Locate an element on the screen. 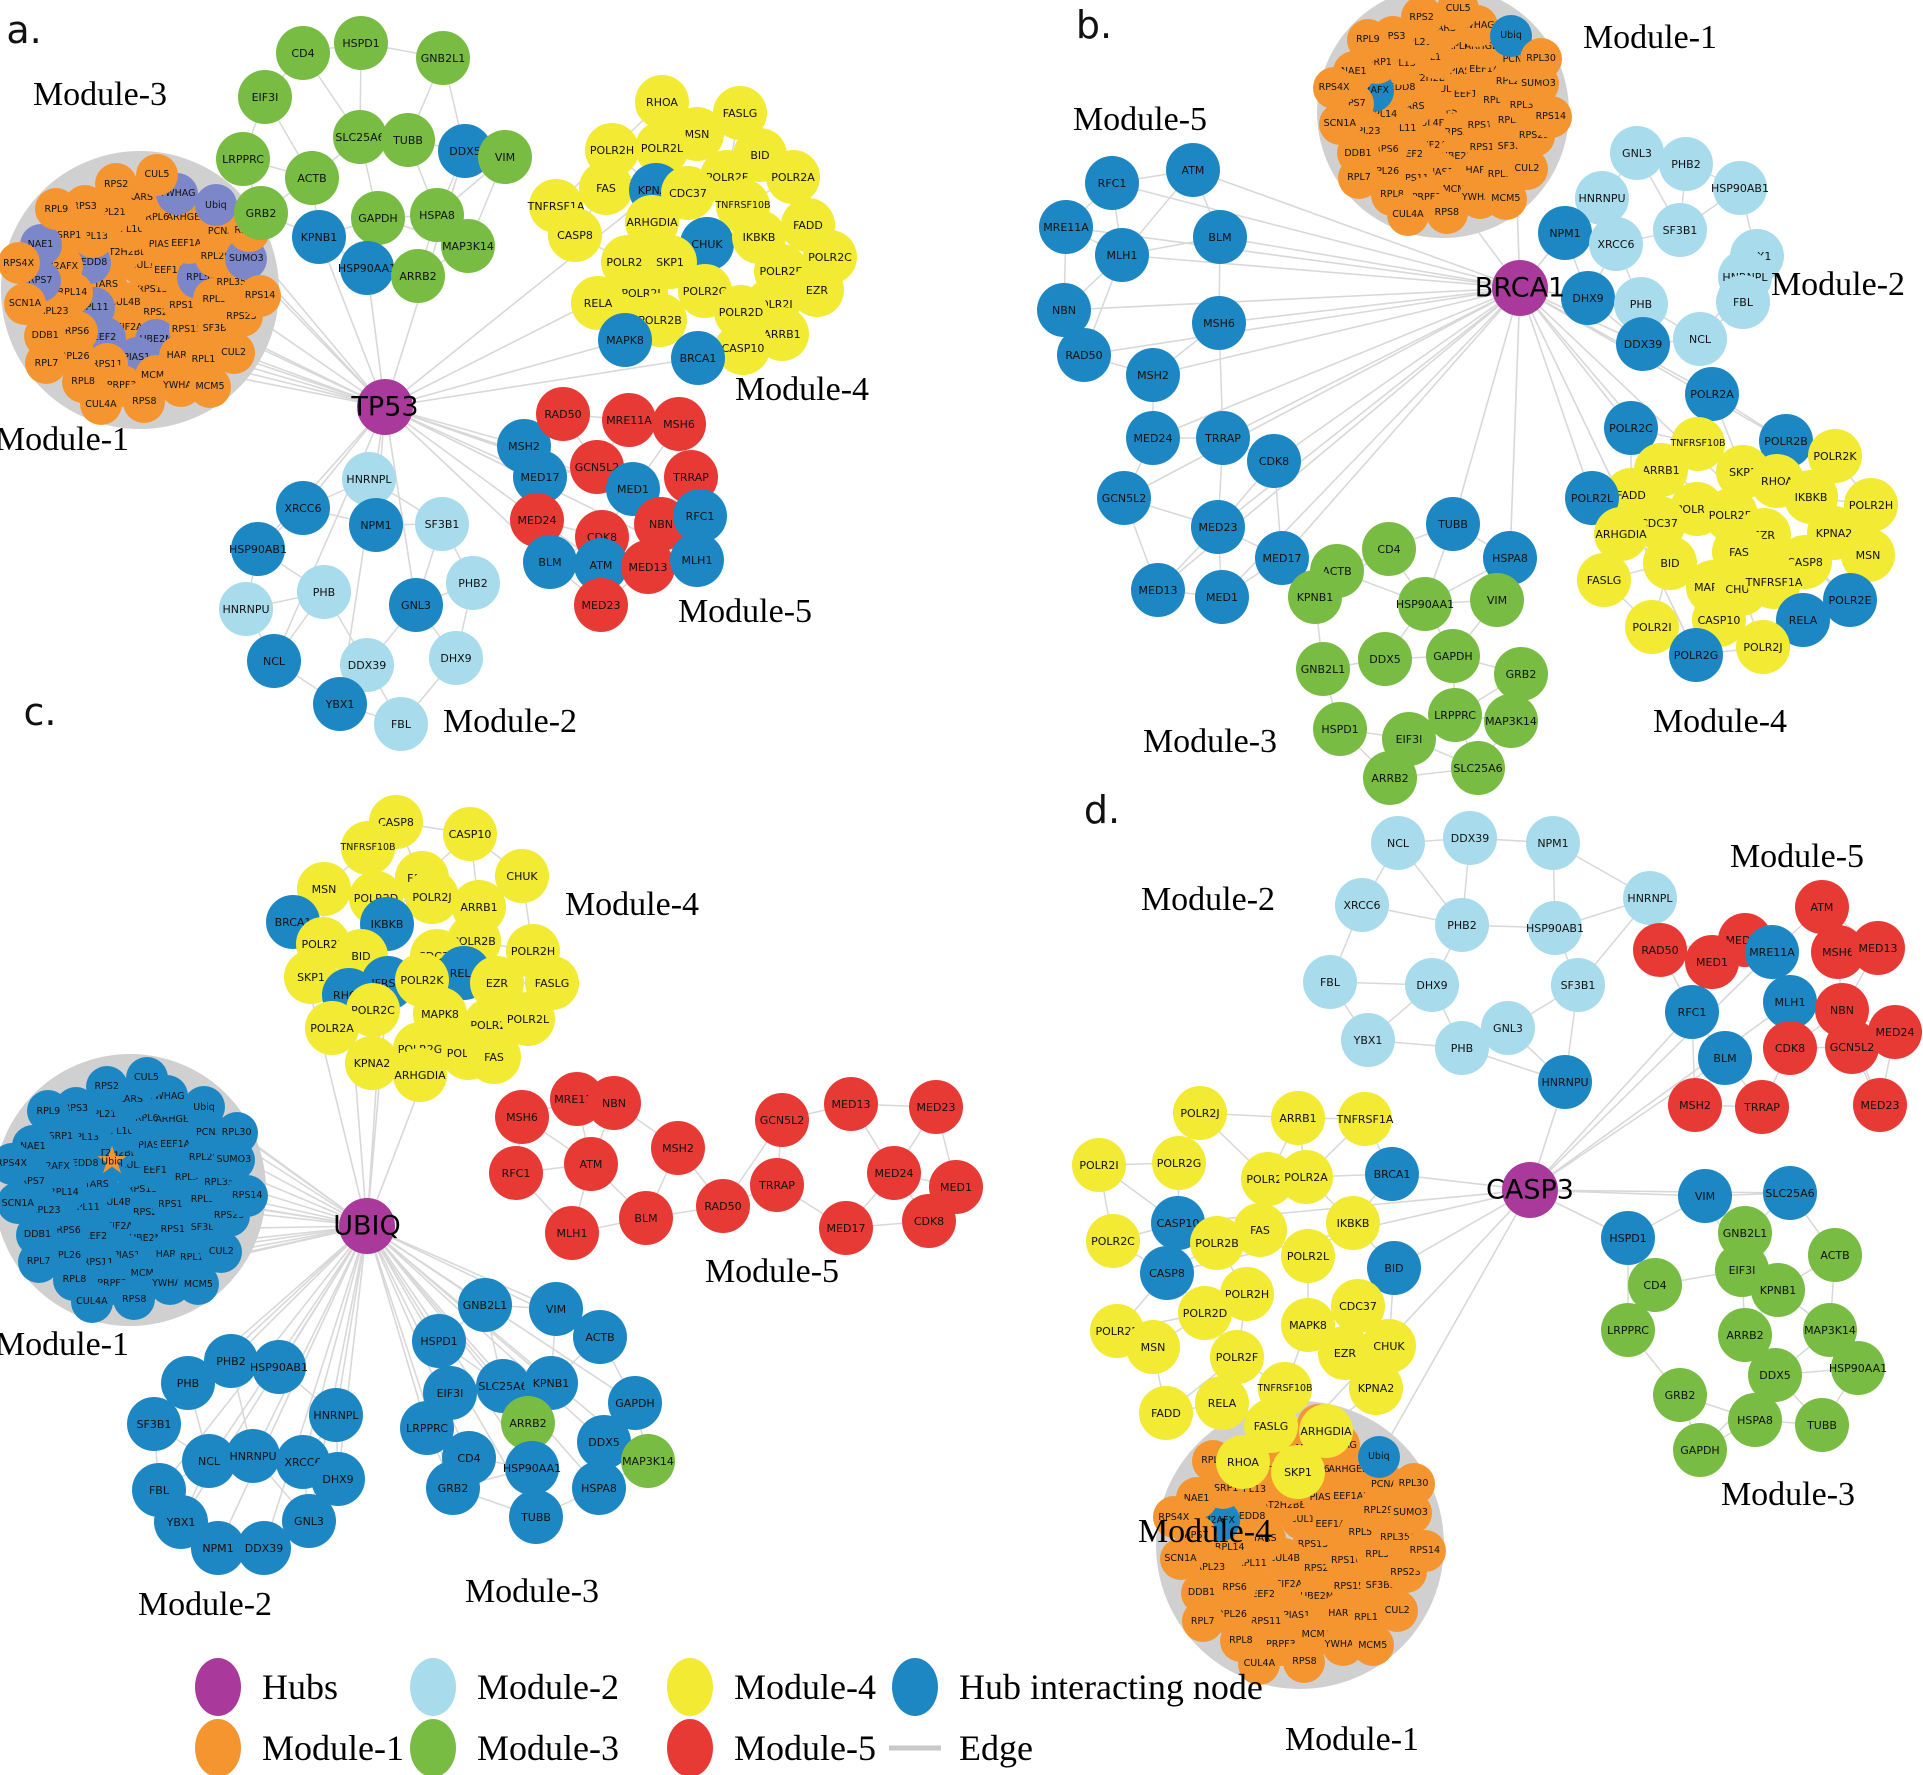  node-MRE11A: MRE11A is located at coordinates (1066, 227).